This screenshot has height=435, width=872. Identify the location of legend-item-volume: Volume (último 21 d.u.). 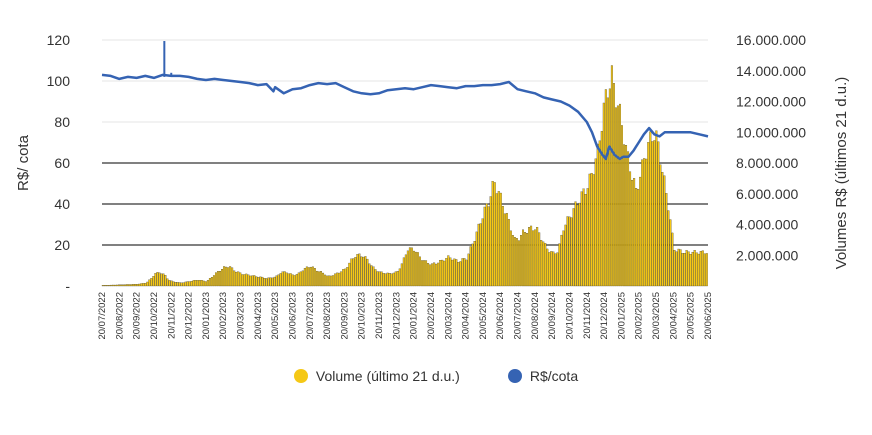
(376, 376).